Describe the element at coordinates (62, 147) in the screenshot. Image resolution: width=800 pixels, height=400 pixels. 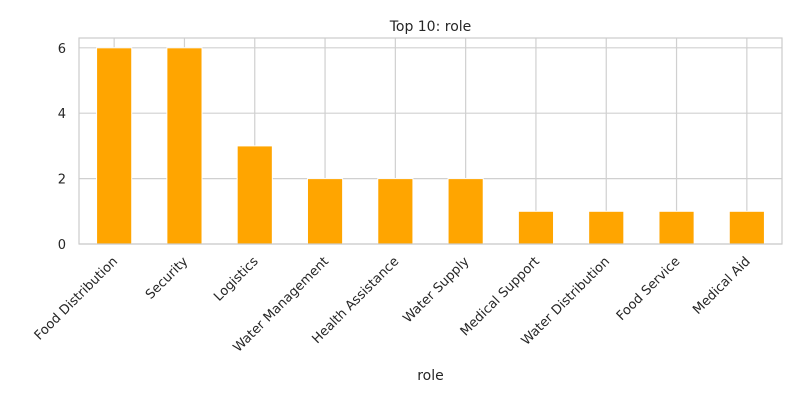
I see `y-tick-labels: 0 2 4 6` at that location.